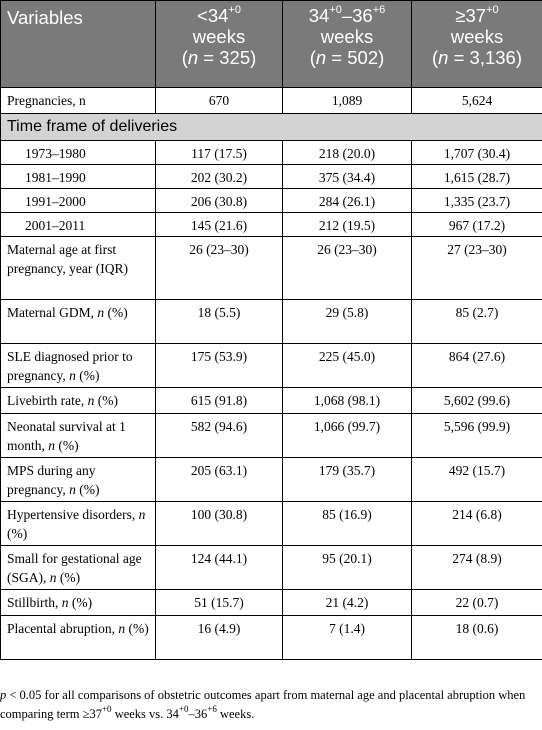 The height and width of the screenshot is (730, 542). Describe the element at coordinates (219, 224) in the screenshot. I see `cell-lt34: 145 (21.6)` at that location.